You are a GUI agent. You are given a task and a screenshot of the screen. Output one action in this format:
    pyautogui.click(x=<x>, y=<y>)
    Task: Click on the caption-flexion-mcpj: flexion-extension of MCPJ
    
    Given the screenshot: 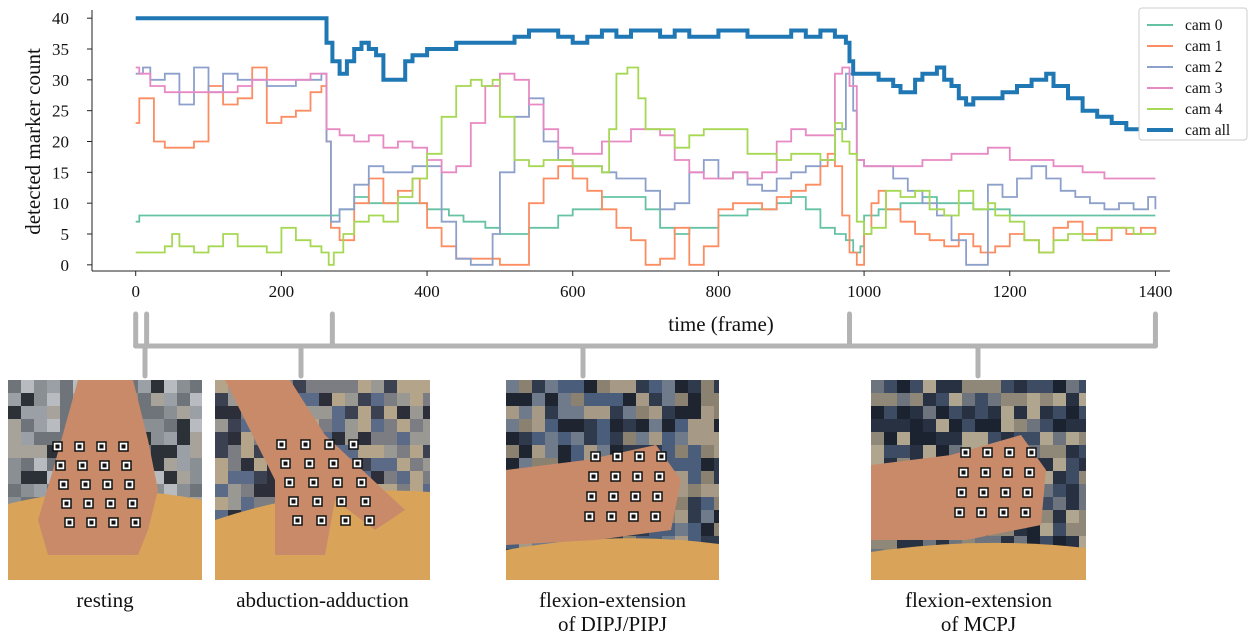 What is the action you would take?
    pyautogui.click(x=978, y=612)
    